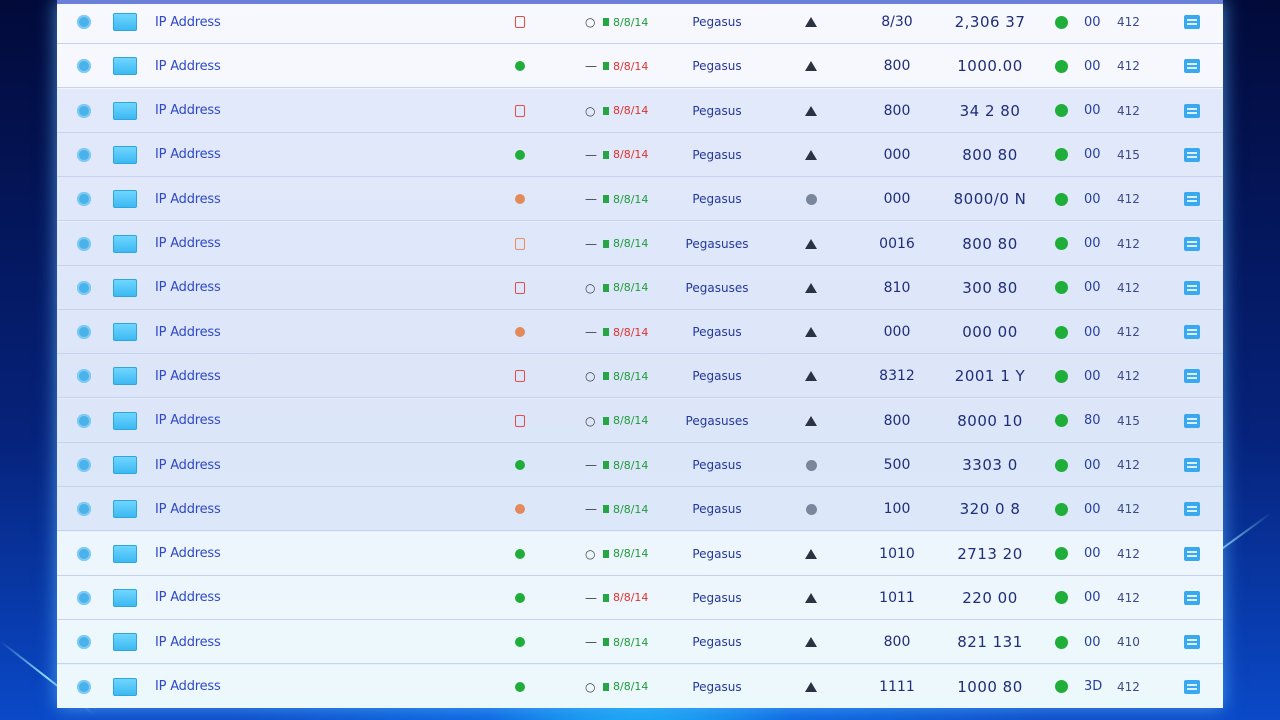 This screenshot has height=720, width=1280. I want to click on table-row: IP Address ○ 8/8/14 Pegasuses 810 300 80 00 412, so click(640, 287).